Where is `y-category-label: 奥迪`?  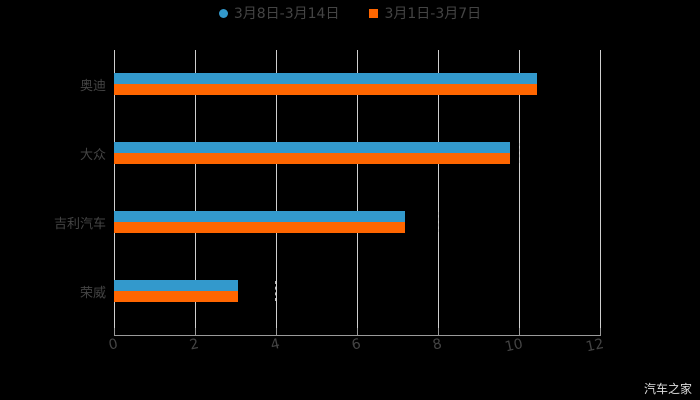
y-category-label: 奥迪 is located at coordinates (92, 86).